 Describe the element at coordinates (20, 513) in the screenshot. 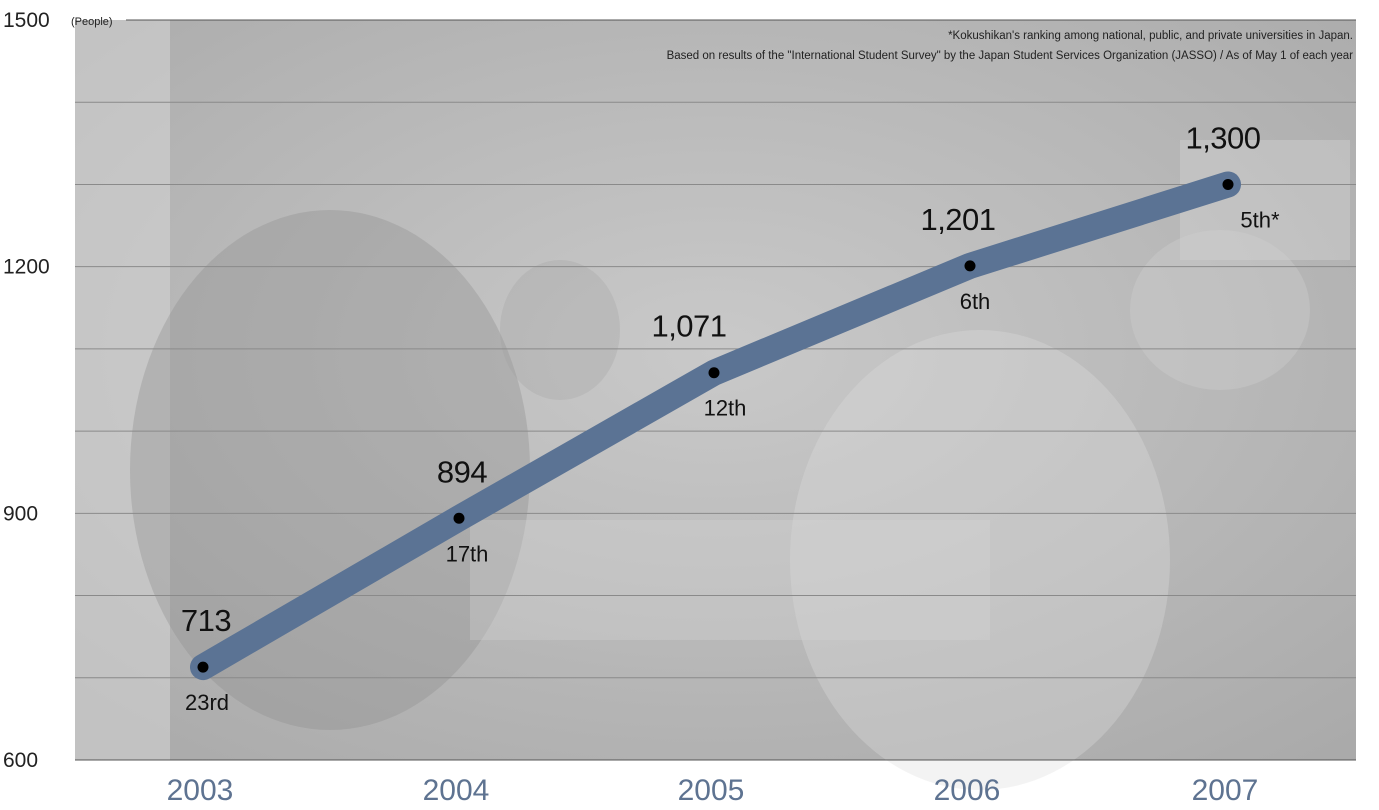

I see `y-tick-label: 900` at that location.